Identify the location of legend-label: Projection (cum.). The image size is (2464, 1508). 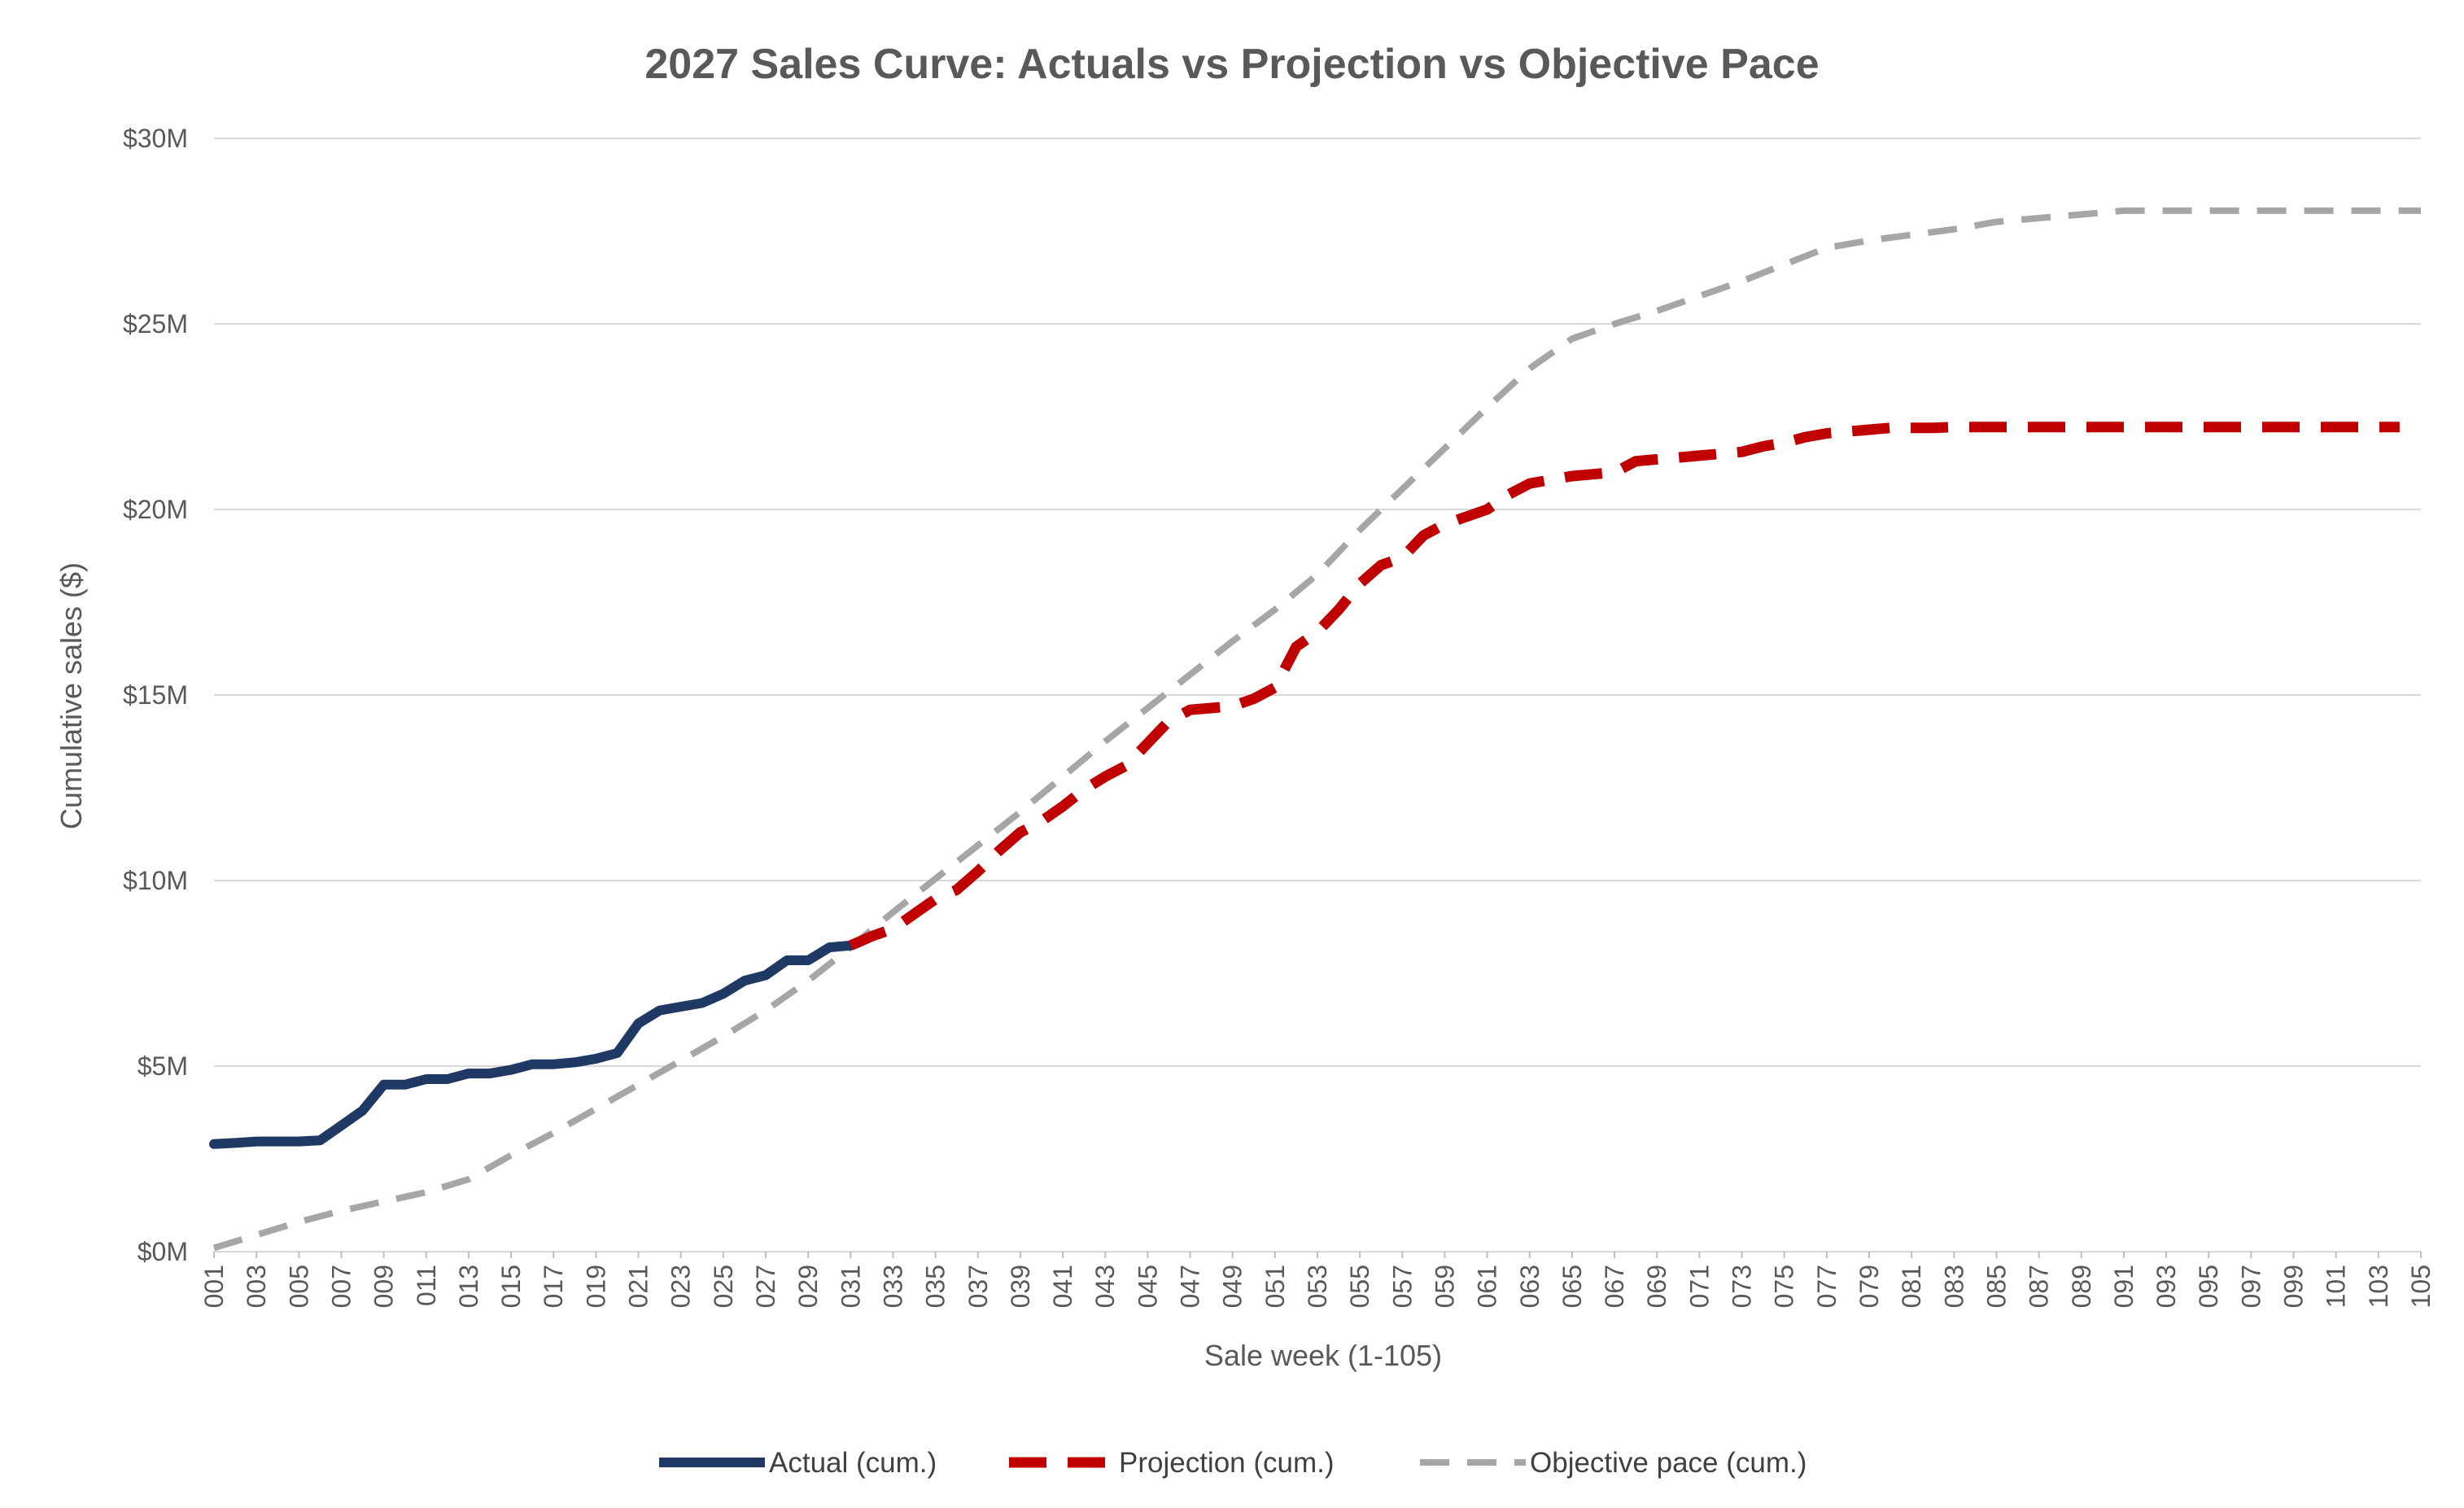
(1227, 1463).